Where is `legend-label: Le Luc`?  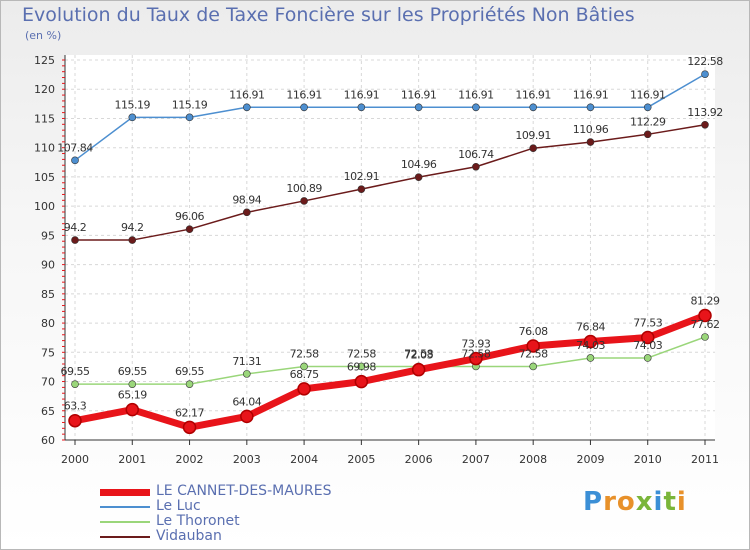
legend-label: Le Luc is located at coordinates (178, 506).